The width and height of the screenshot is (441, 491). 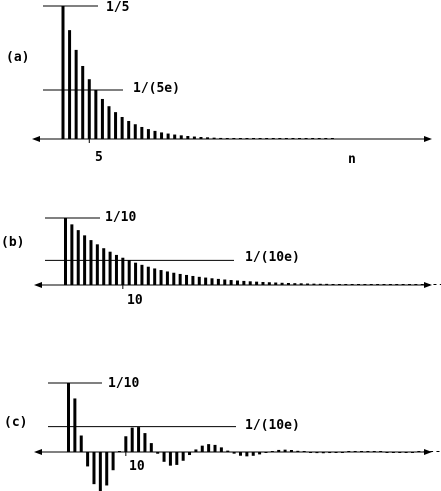 What do you see at coordinates (17, 57) in the screenshot?
I see `panel-label: (a)` at bounding box center [17, 57].